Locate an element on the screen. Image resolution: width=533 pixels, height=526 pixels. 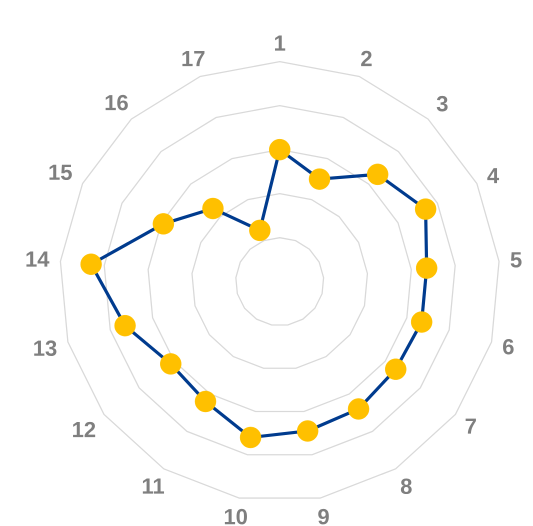
spoke-label: 1 is located at coordinates (280, 43).